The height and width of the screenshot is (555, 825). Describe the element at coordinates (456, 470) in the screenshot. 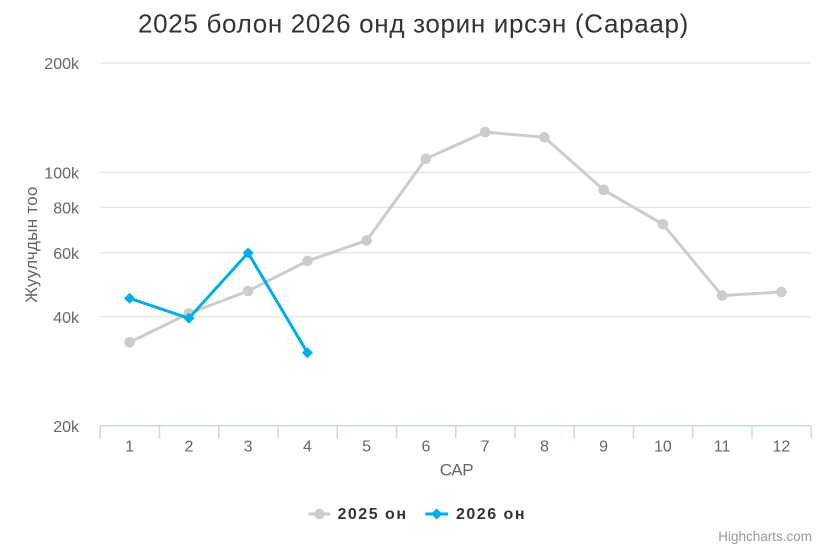

I see `svg-text: САР` at that location.